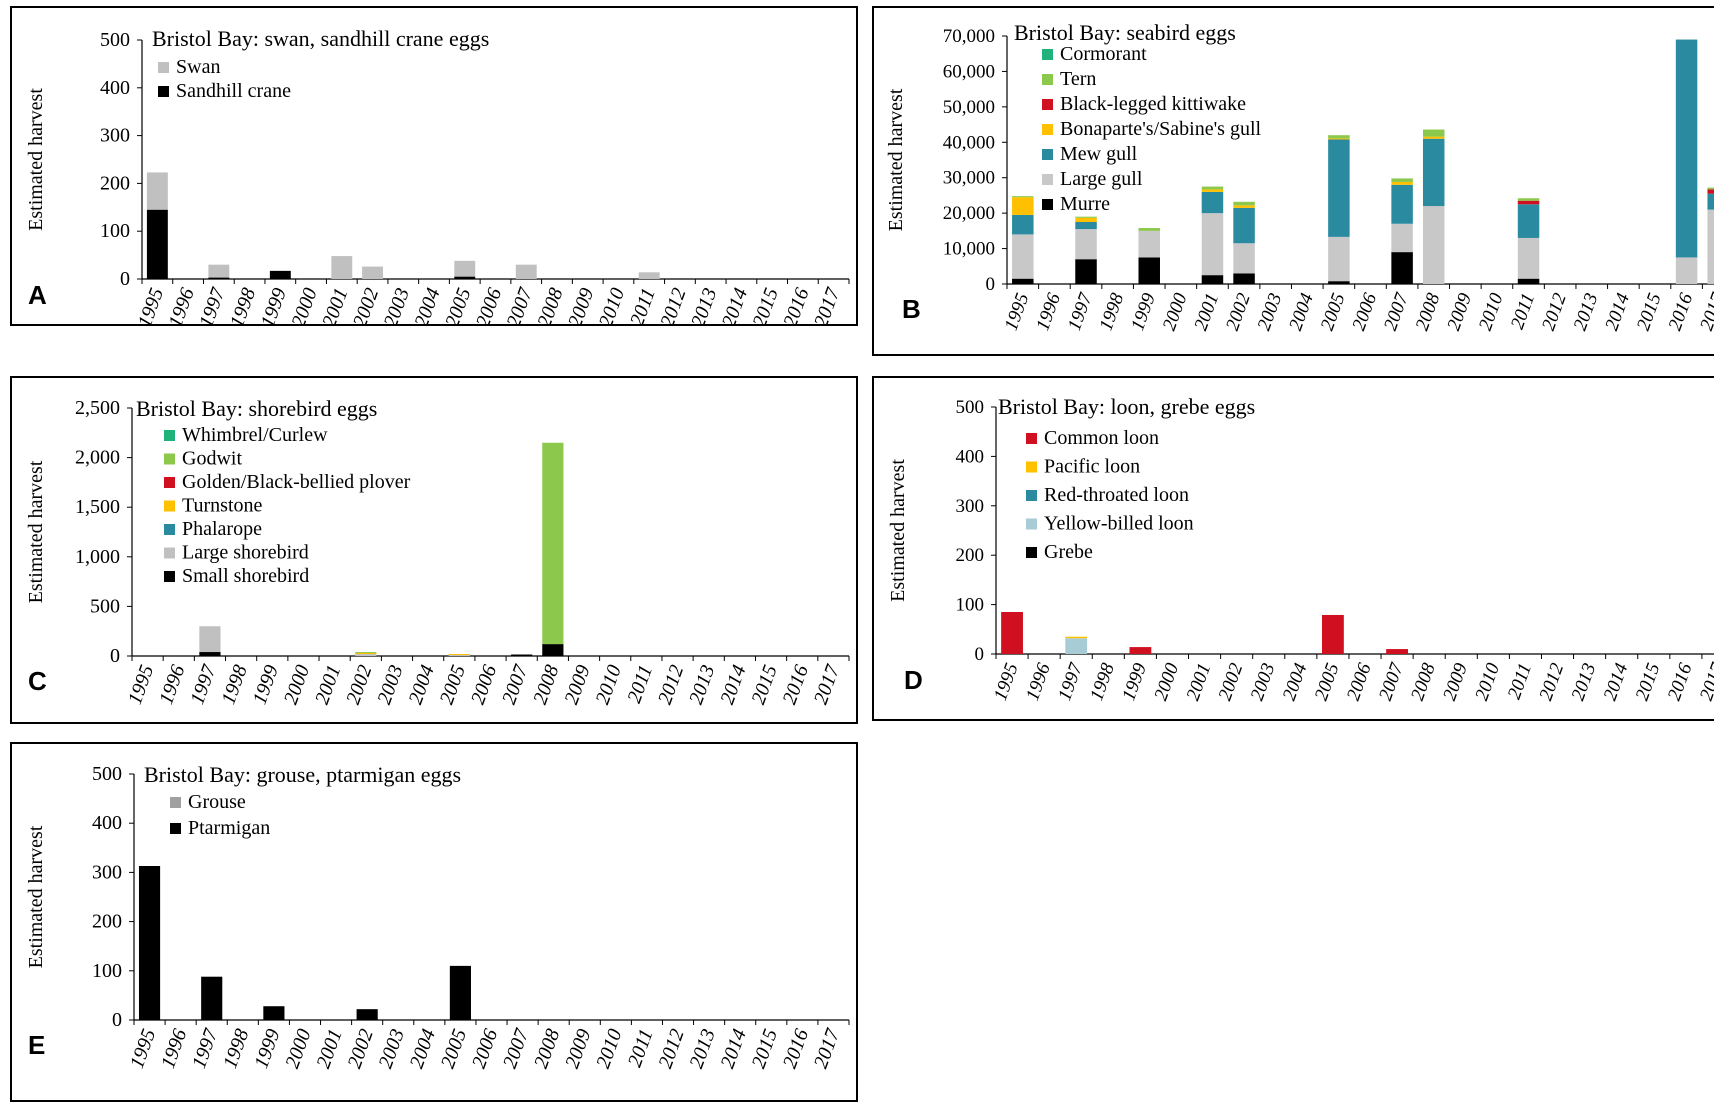 Image resolution: width=1714 pixels, height=1102 pixels. What do you see at coordinates (320, 38) in the screenshot?
I see `chart-title-a: Bristol Bay: swan, sandhill crane eggs` at bounding box center [320, 38].